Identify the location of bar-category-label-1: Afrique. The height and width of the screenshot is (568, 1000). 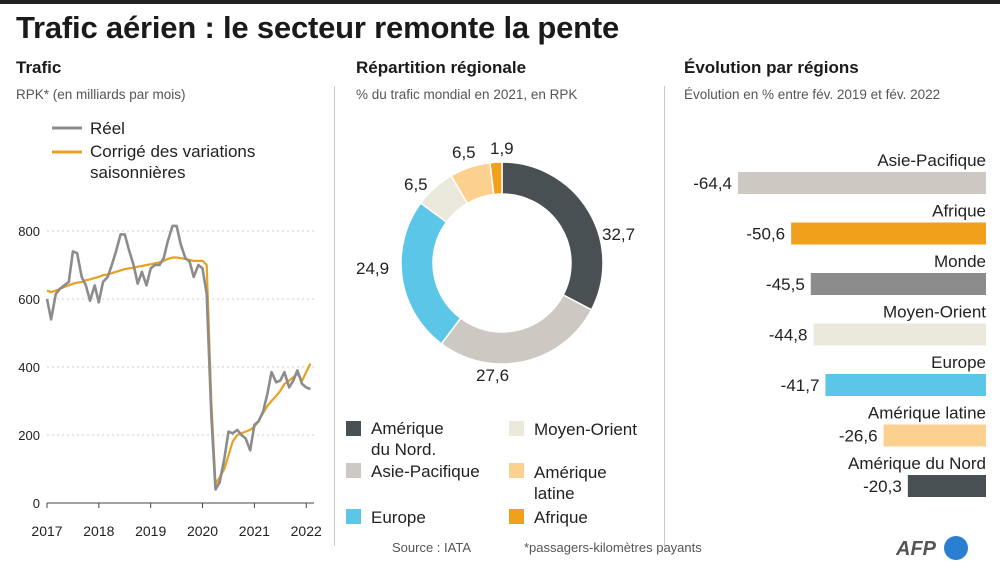
(959, 211).